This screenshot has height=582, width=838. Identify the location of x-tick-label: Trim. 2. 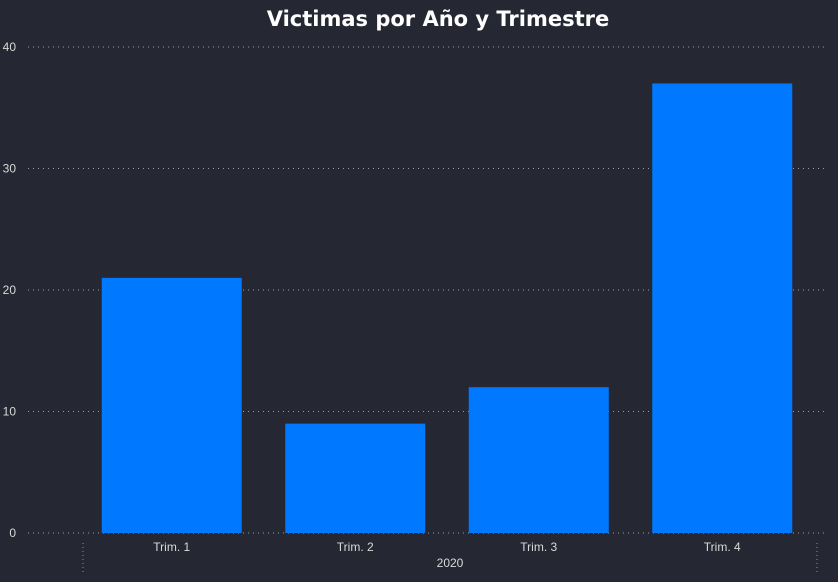
(355, 547).